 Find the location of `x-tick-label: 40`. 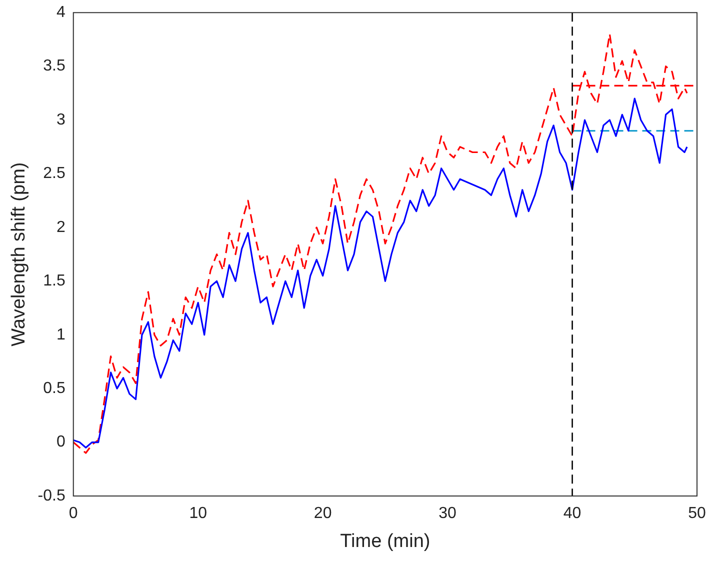

x-tick-label: 40 is located at coordinates (572, 513).